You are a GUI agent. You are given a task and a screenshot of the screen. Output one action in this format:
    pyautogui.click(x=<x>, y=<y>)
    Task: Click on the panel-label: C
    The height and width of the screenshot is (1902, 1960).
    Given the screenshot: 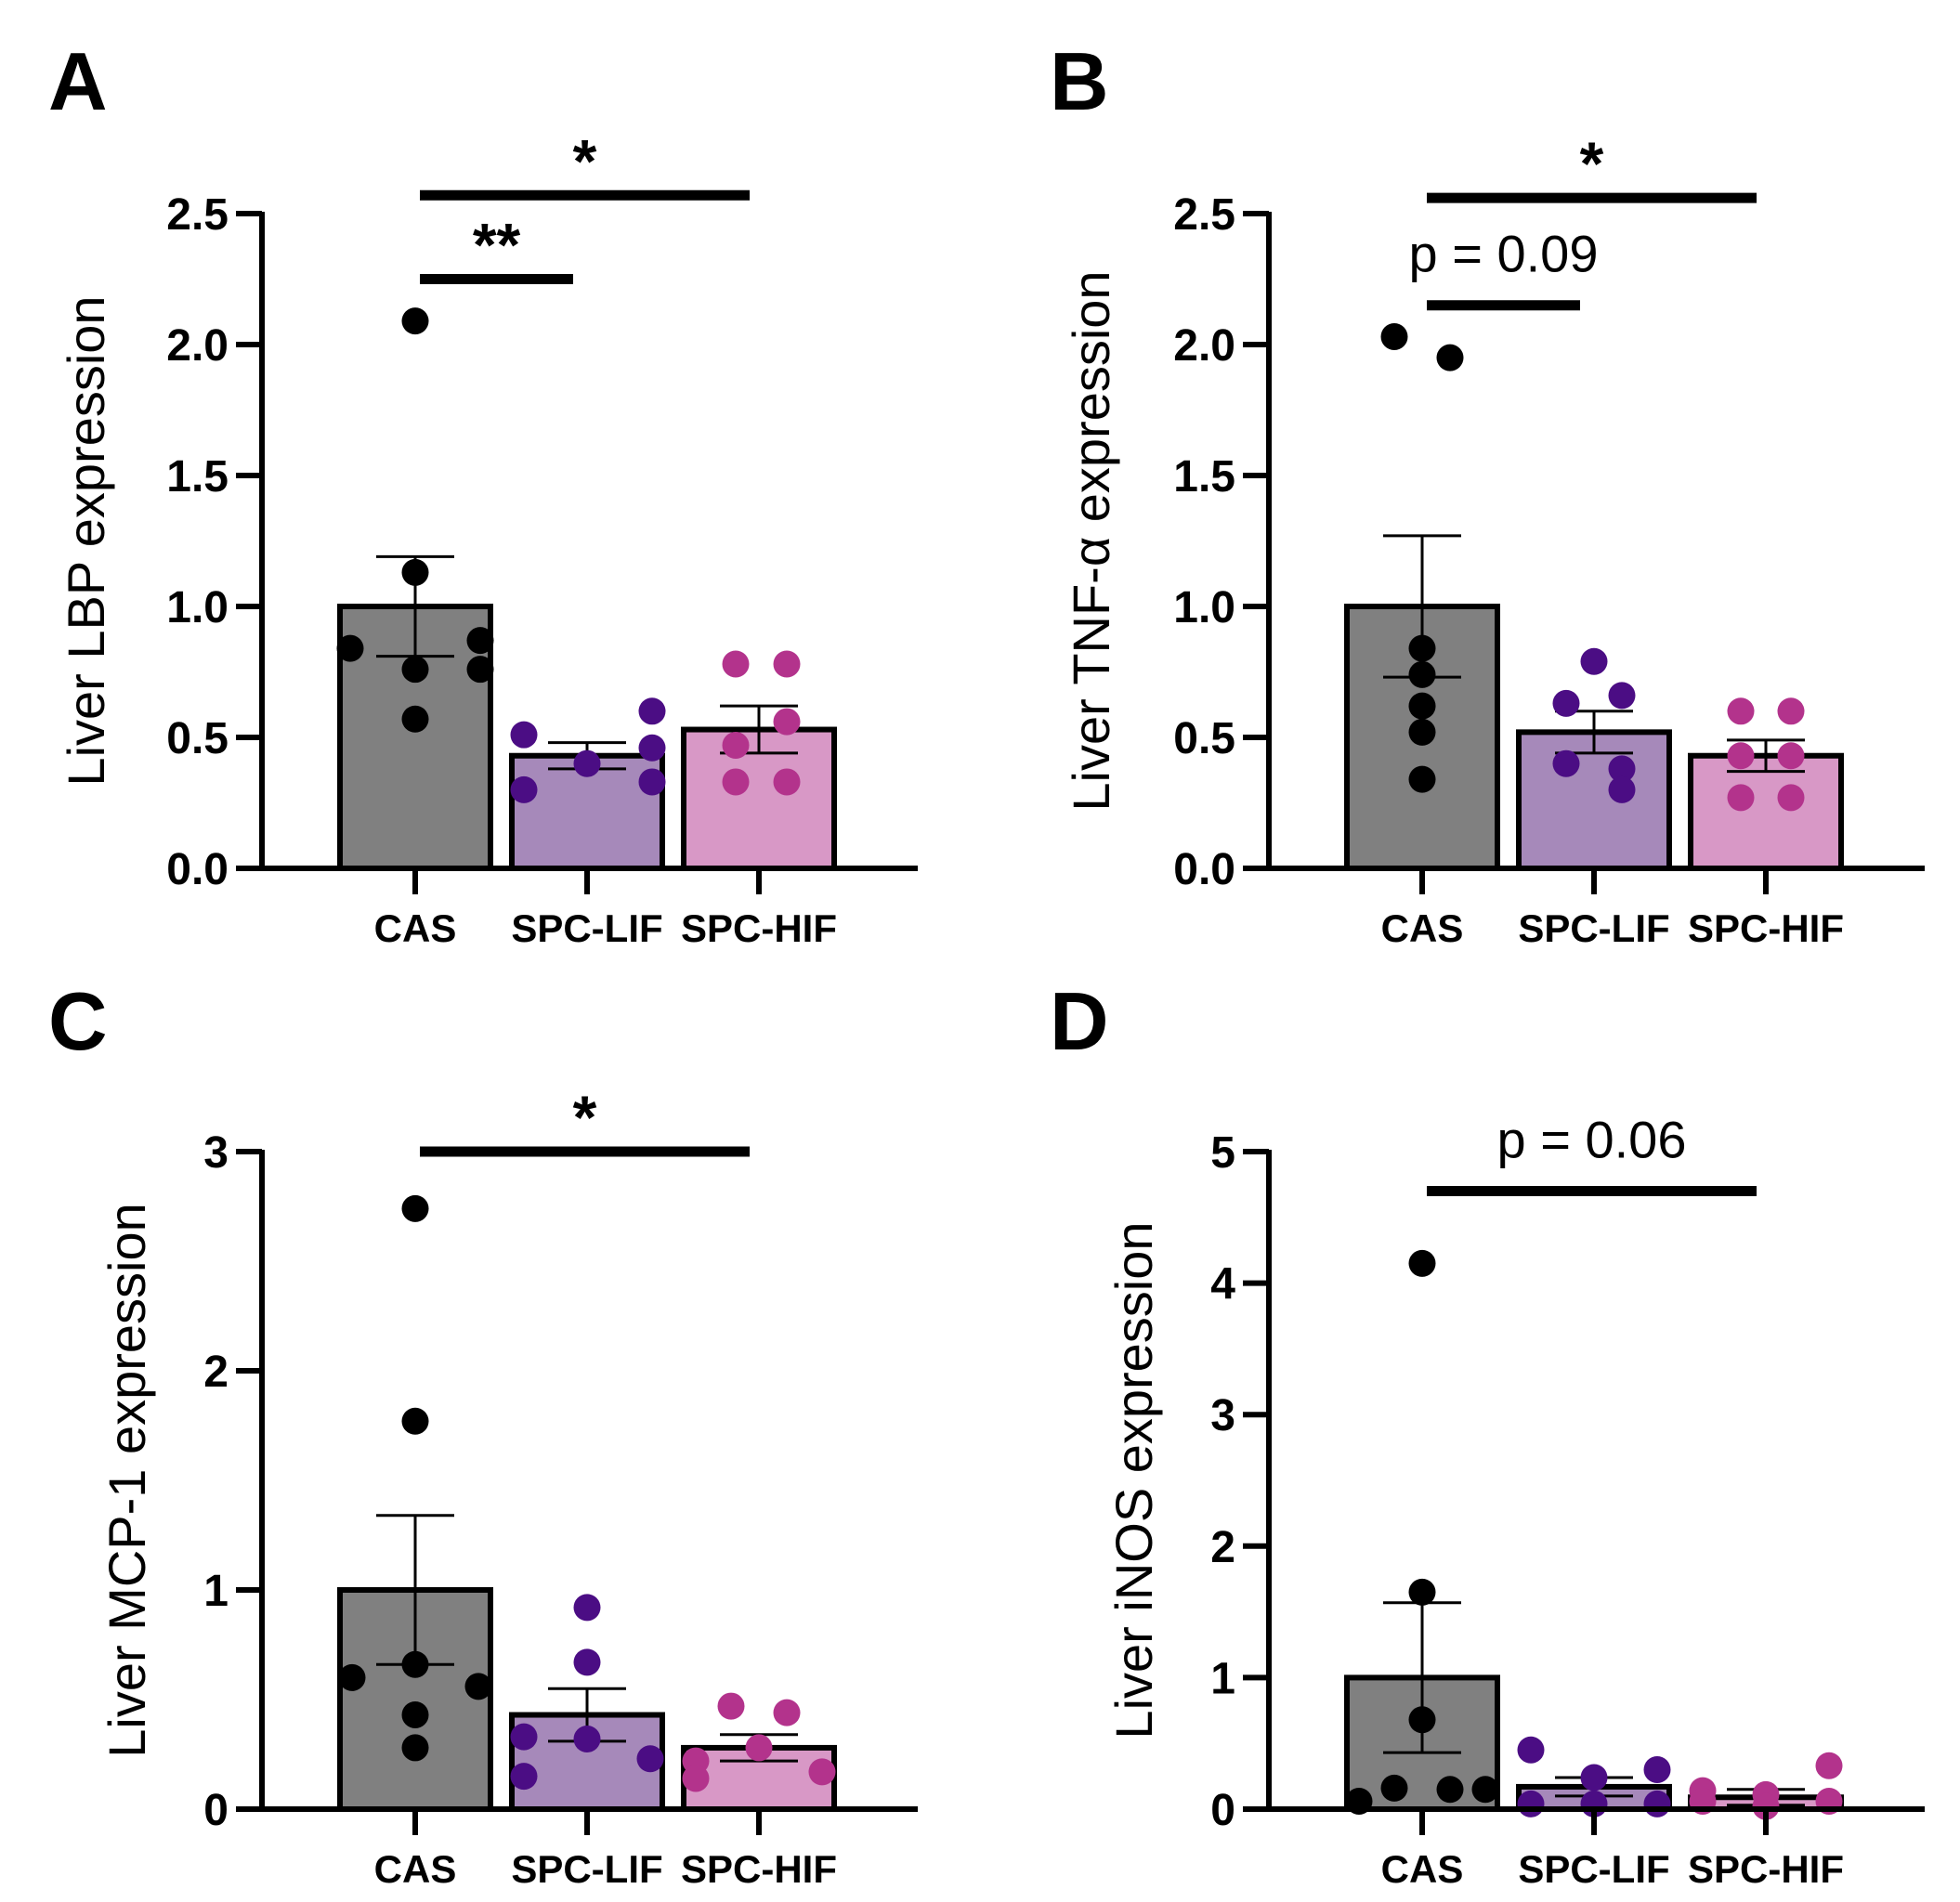 What is the action you would take?
    pyautogui.click(x=78, y=1021)
    